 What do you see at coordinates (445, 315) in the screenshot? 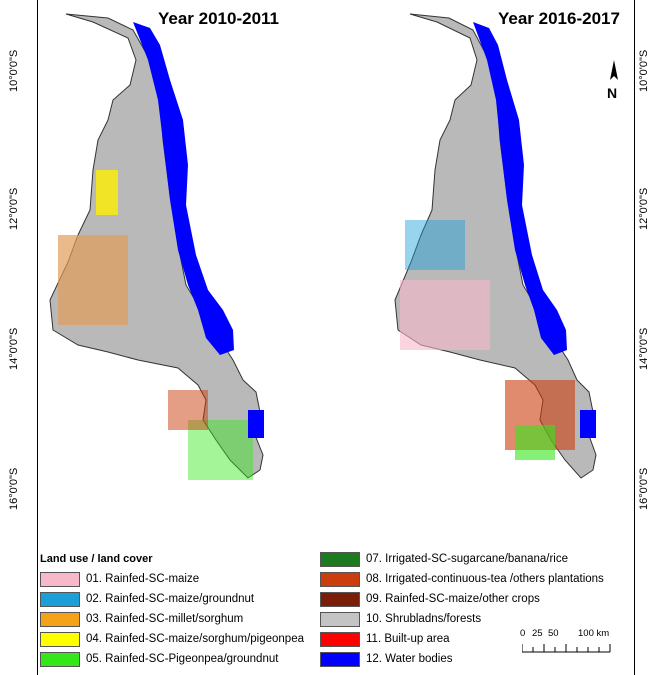
I see `land-patch-pink` at bounding box center [445, 315].